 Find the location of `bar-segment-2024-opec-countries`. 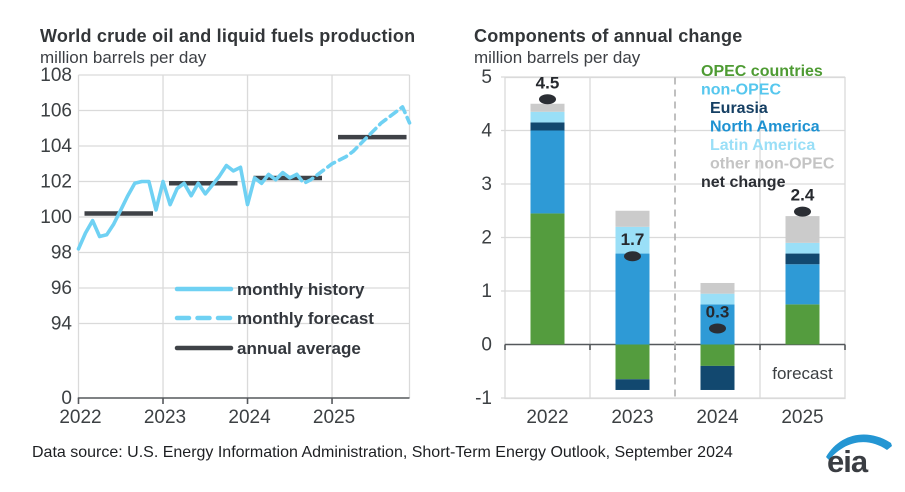

bar-segment-2024-opec-countries is located at coordinates (717, 355).